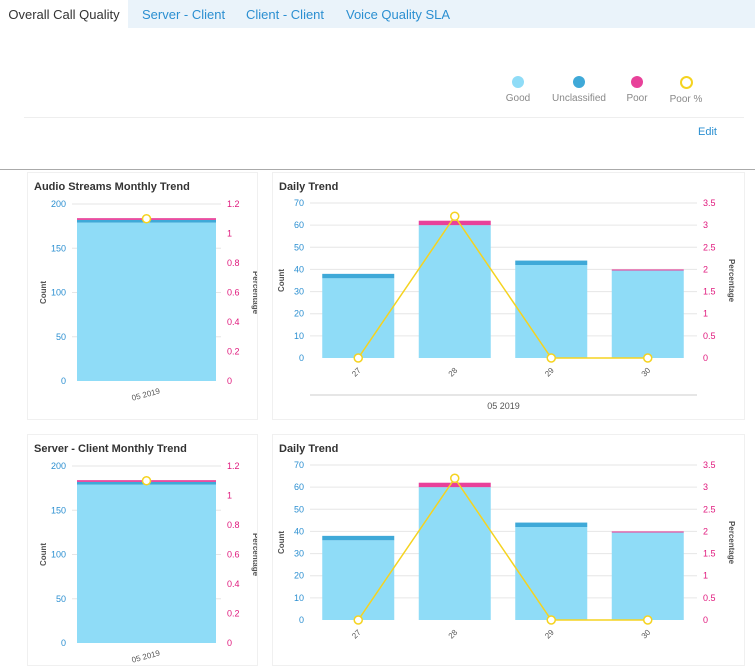 This screenshot has height=666, width=755. I want to click on tab-client-client: Client - Client, so click(285, 14).